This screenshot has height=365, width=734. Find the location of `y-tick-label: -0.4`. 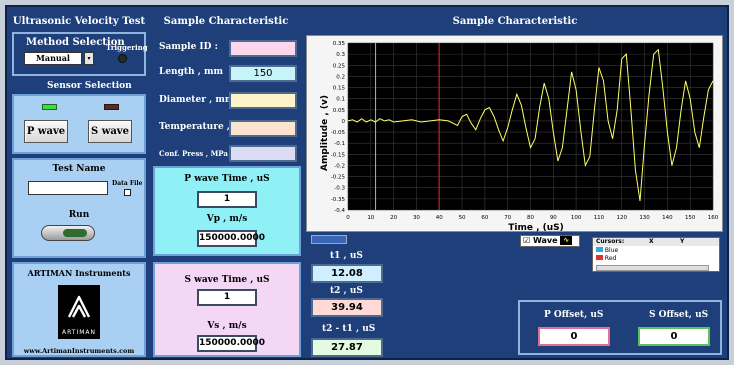

y-tick-label: -0.4 is located at coordinates (339, 211).